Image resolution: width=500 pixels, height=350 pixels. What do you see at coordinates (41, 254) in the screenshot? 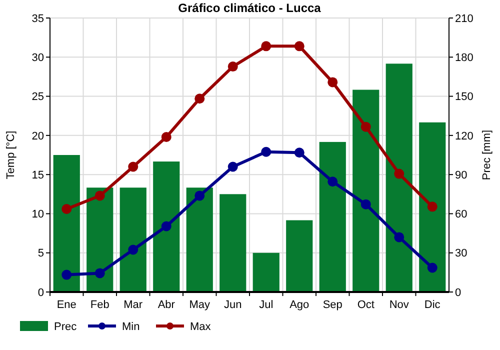
I see `y-tick-label: 5` at bounding box center [41, 254].